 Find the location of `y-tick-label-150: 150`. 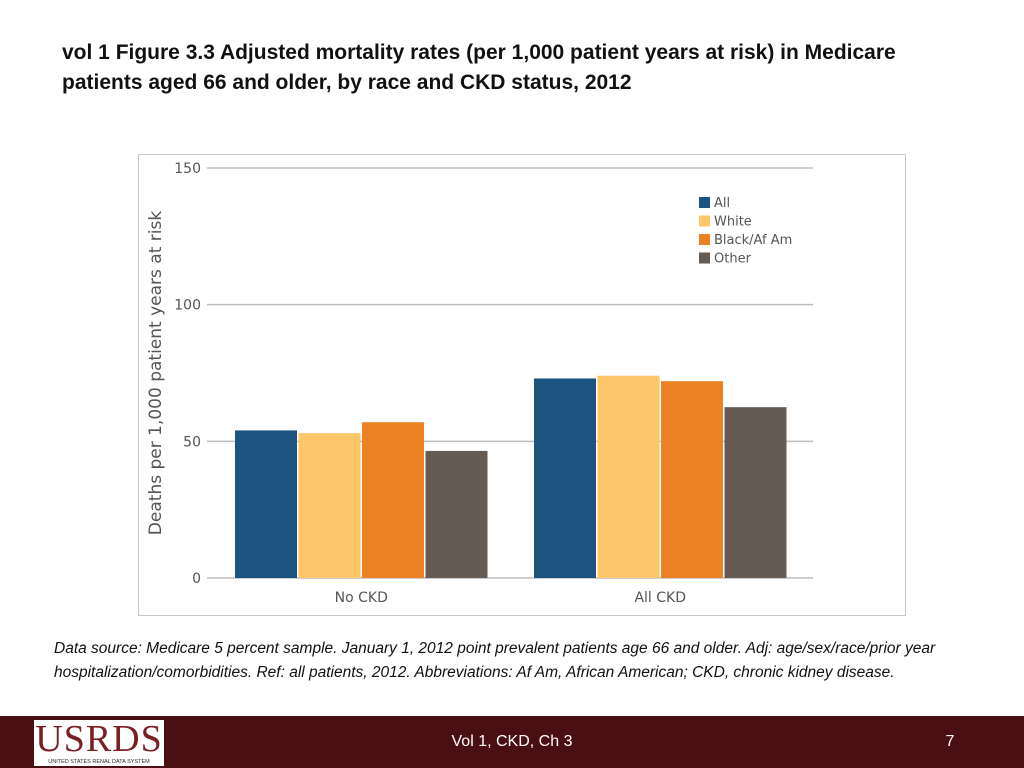

y-tick-label-150: 150 is located at coordinates (187, 169).